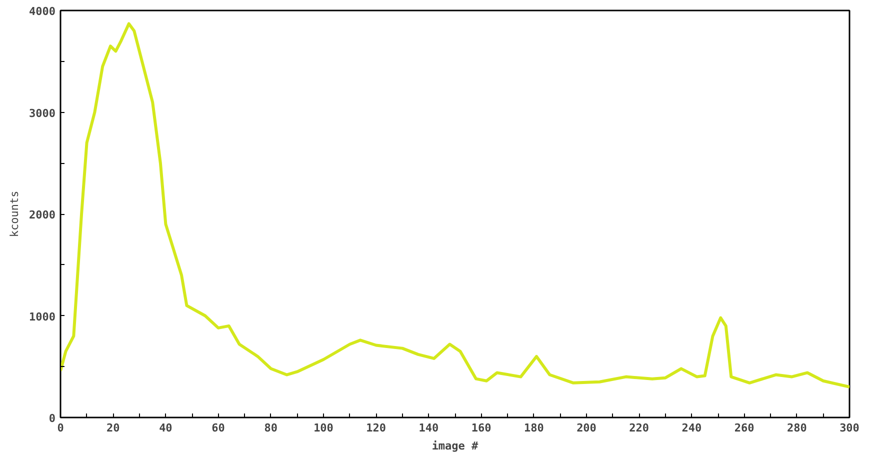 The image size is (869, 455). I want to click on x-tick-label: 260, so click(744, 428).